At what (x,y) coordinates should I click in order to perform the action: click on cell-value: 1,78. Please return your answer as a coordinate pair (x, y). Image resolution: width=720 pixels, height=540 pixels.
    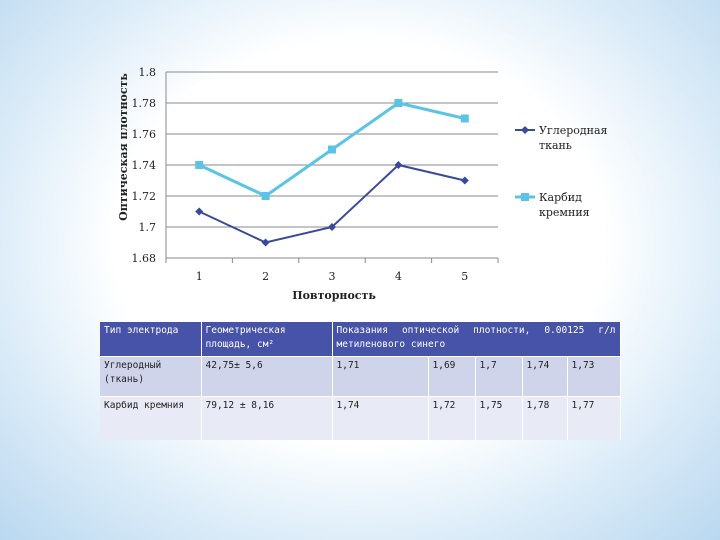
    Looking at the image, I should click on (545, 417).